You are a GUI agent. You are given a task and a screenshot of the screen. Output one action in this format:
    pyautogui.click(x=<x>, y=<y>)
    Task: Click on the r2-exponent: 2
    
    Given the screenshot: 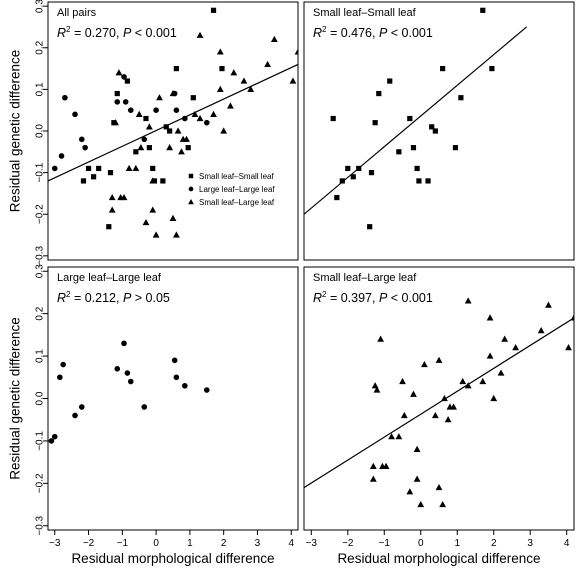 What is the action you would take?
    pyautogui.click(x=68, y=294)
    